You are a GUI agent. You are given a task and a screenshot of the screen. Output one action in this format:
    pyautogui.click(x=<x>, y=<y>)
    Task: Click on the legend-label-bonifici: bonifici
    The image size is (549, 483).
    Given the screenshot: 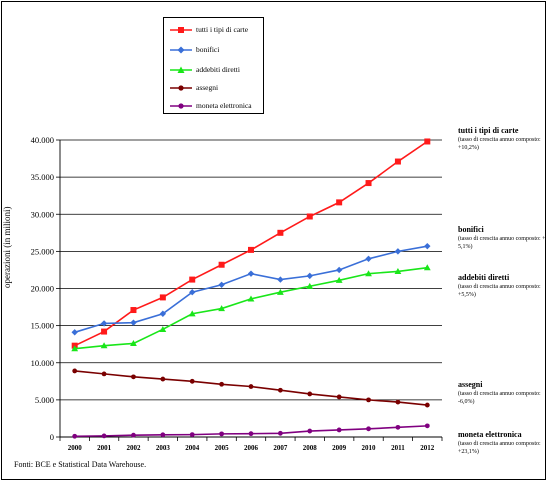 What is the action you would take?
    pyautogui.click(x=208, y=49)
    